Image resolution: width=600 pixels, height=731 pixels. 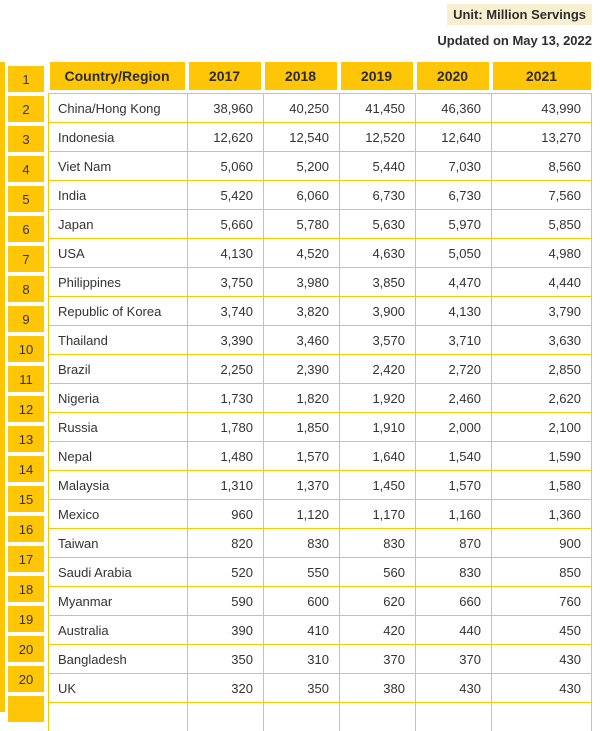 I want to click on rank-cell: 3, so click(x=26, y=139).